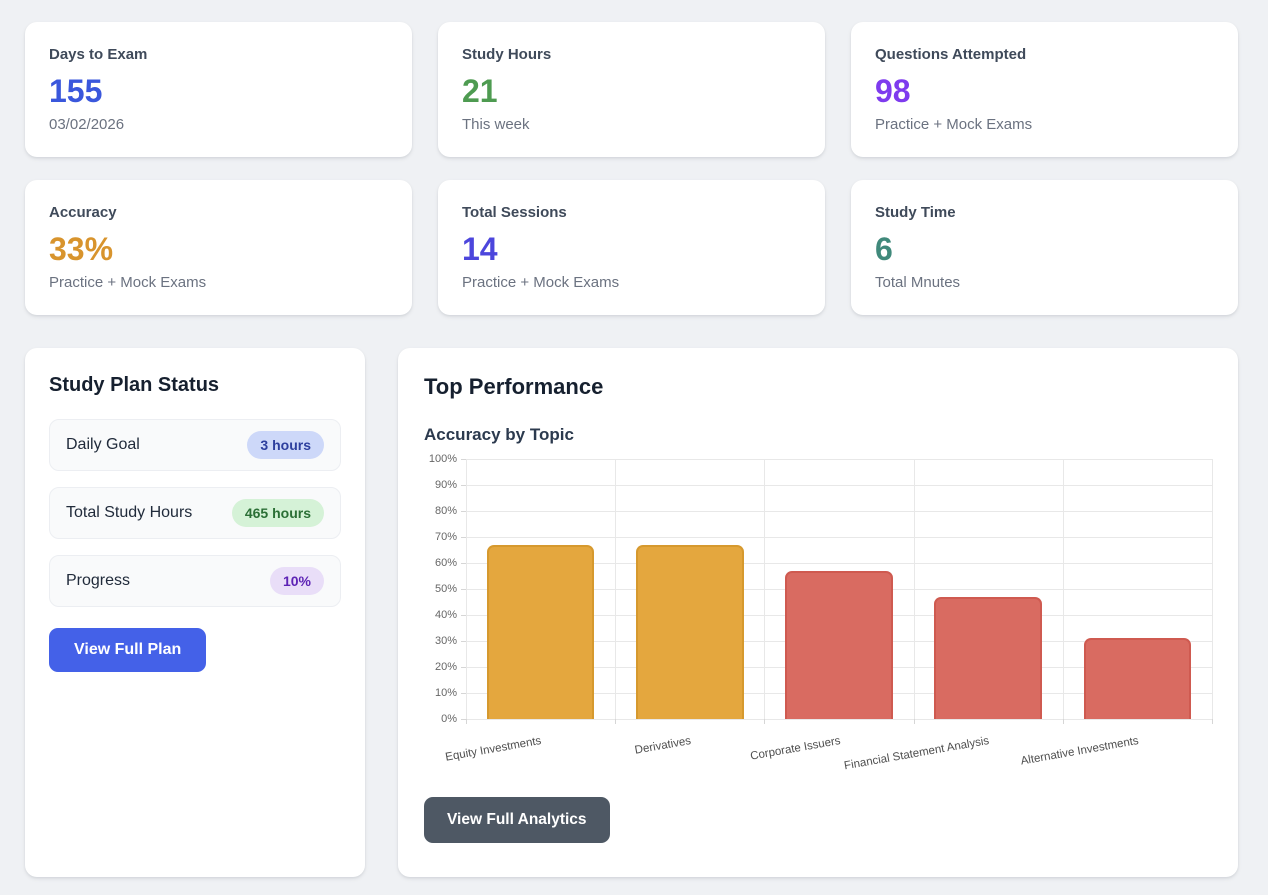 The height and width of the screenshot is (895, 1268). I want to click on stat-card-total-sessions: Total Sessions 14 Practice + Mock Exams, so click(631, 247).